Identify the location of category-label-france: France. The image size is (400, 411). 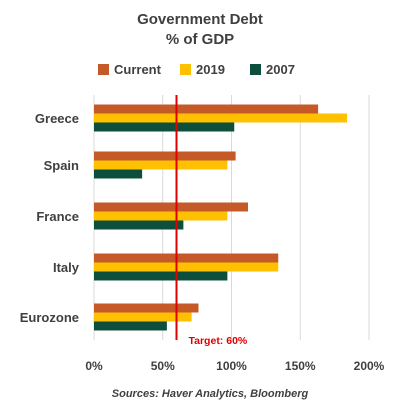
(57, 216).